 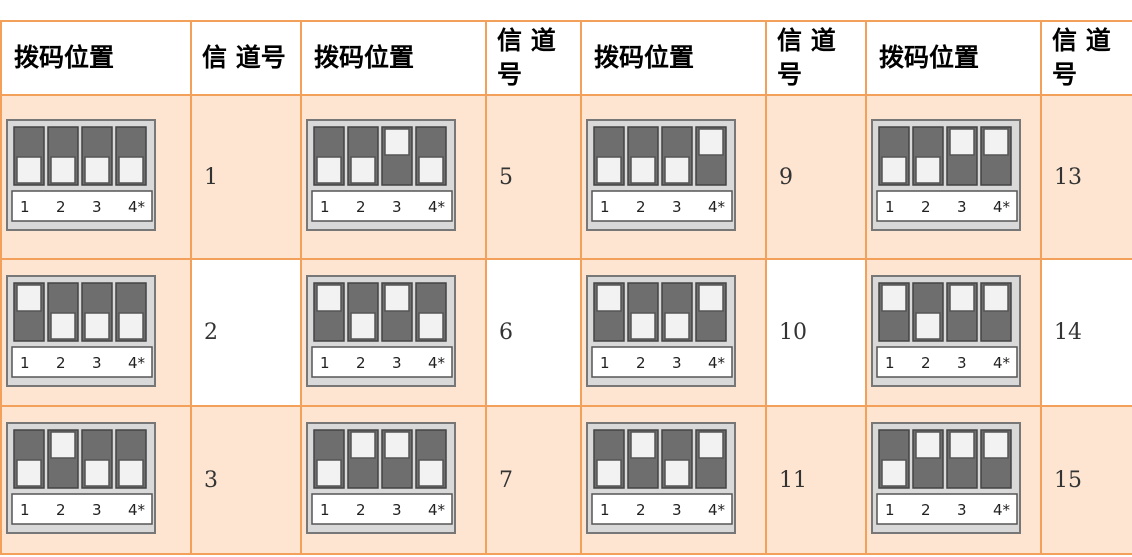 What do you see at coordinates (566, 58) in the screenshot?
I see `header-row: 拨码位置信 道号 拨码位置信 道号 拨码位置信 道号 拨码位置信 道号` at bounding box center [566, 58].